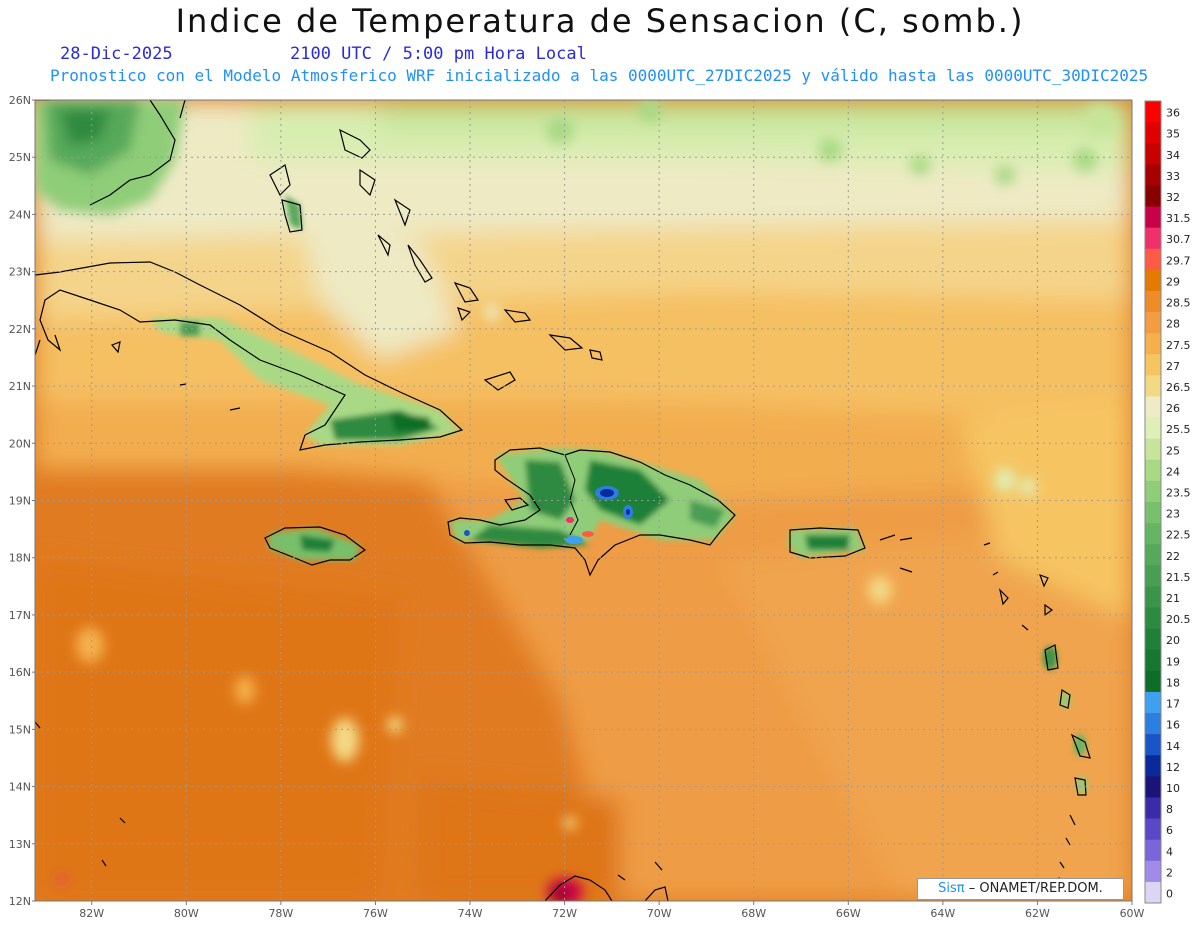  I want to click on legend-label: 0, so click(1169, 894).